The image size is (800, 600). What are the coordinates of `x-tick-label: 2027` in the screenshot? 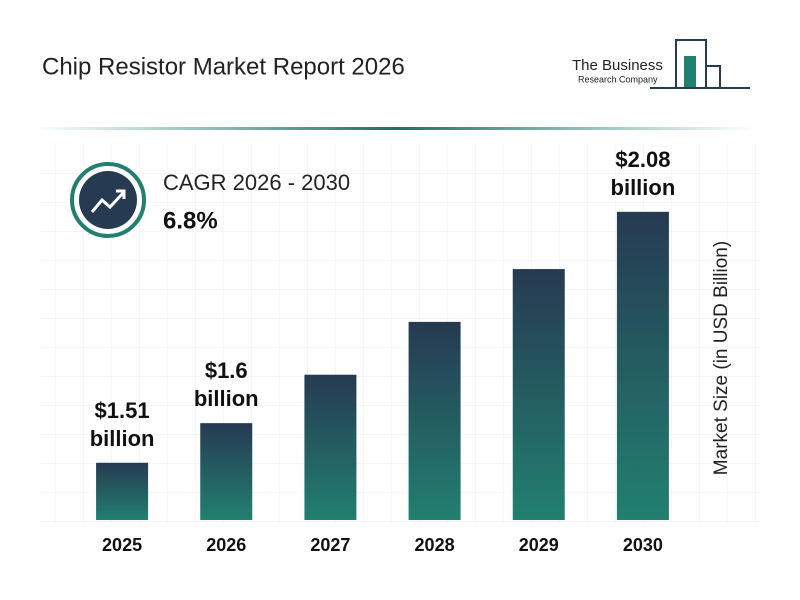 It's located at (330, 545).